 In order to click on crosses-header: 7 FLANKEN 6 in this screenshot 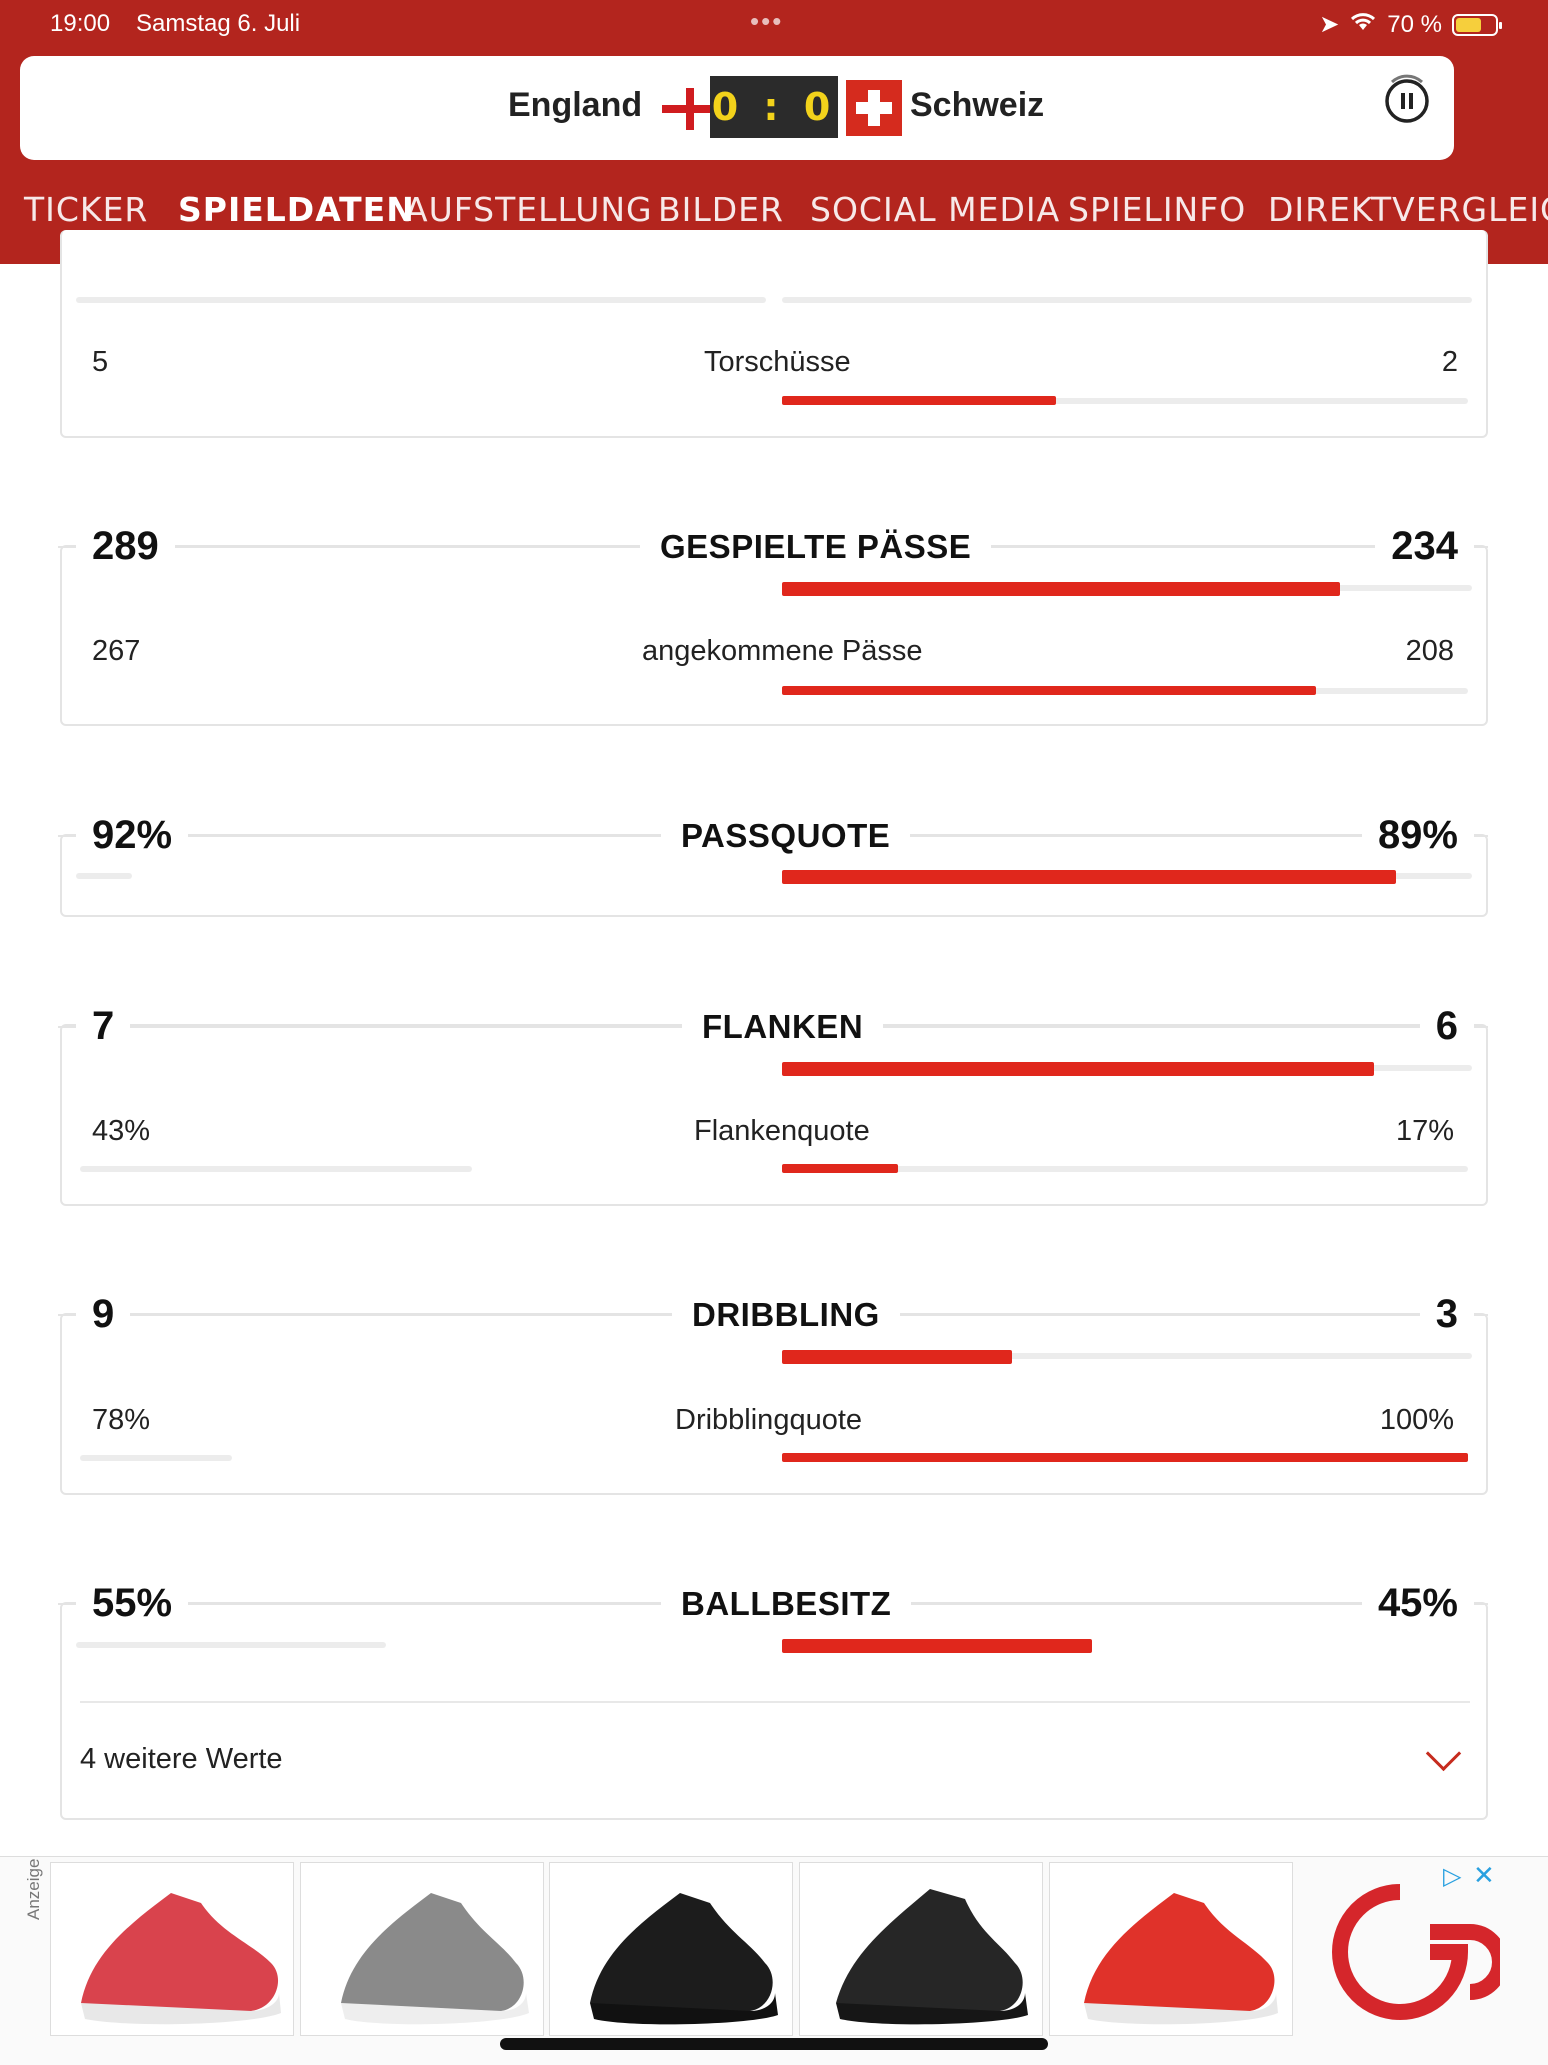, I will do `click(773, 1026)`.